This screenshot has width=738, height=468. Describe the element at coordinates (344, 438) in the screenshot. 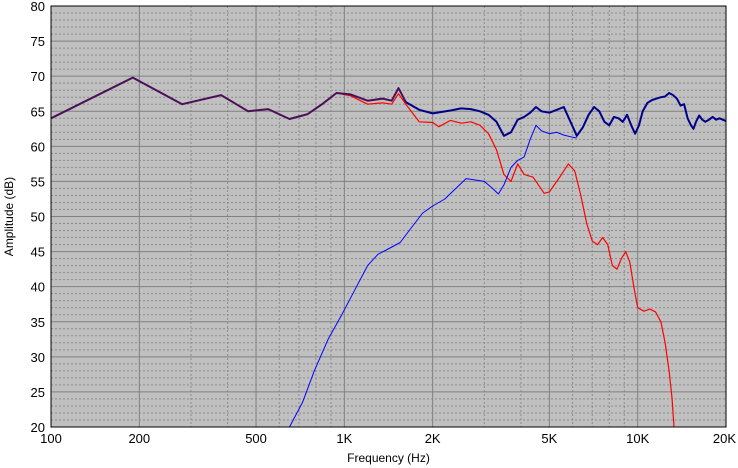

I see `x-tick-label: 1K` at that location.